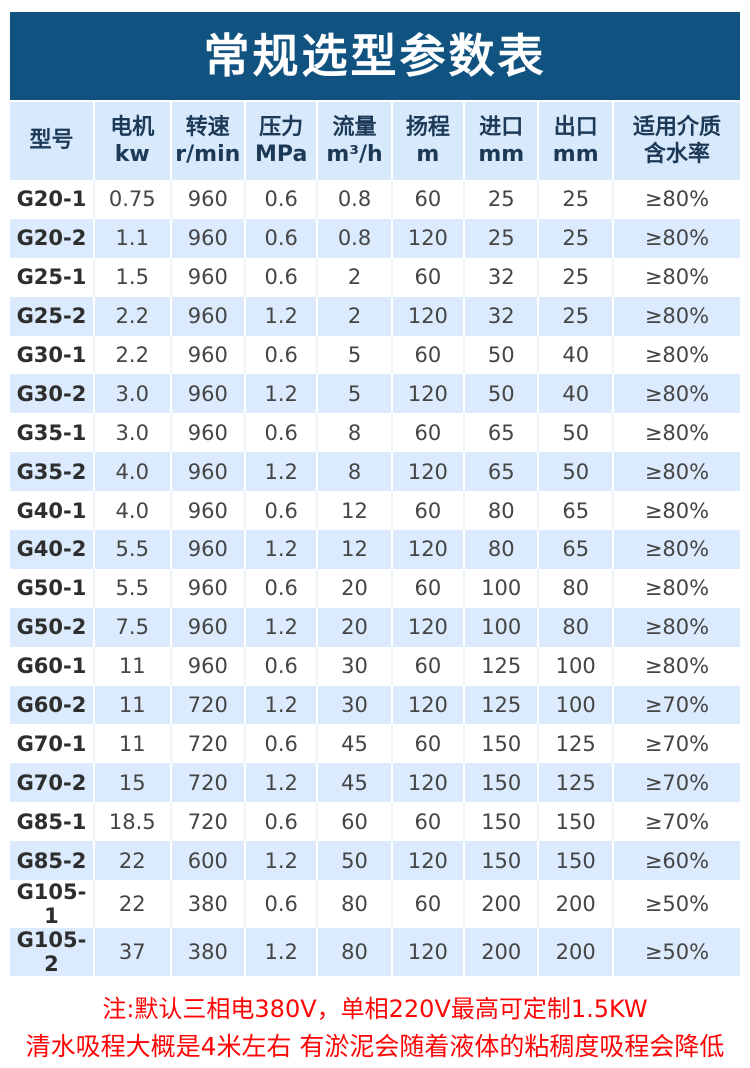 The image size is (750, 1068). What do you see at coordinates (676, 141) in the screenshot?
I see `column-header-water-content: 适用介质 含水率` at bounding box center [676, 141].